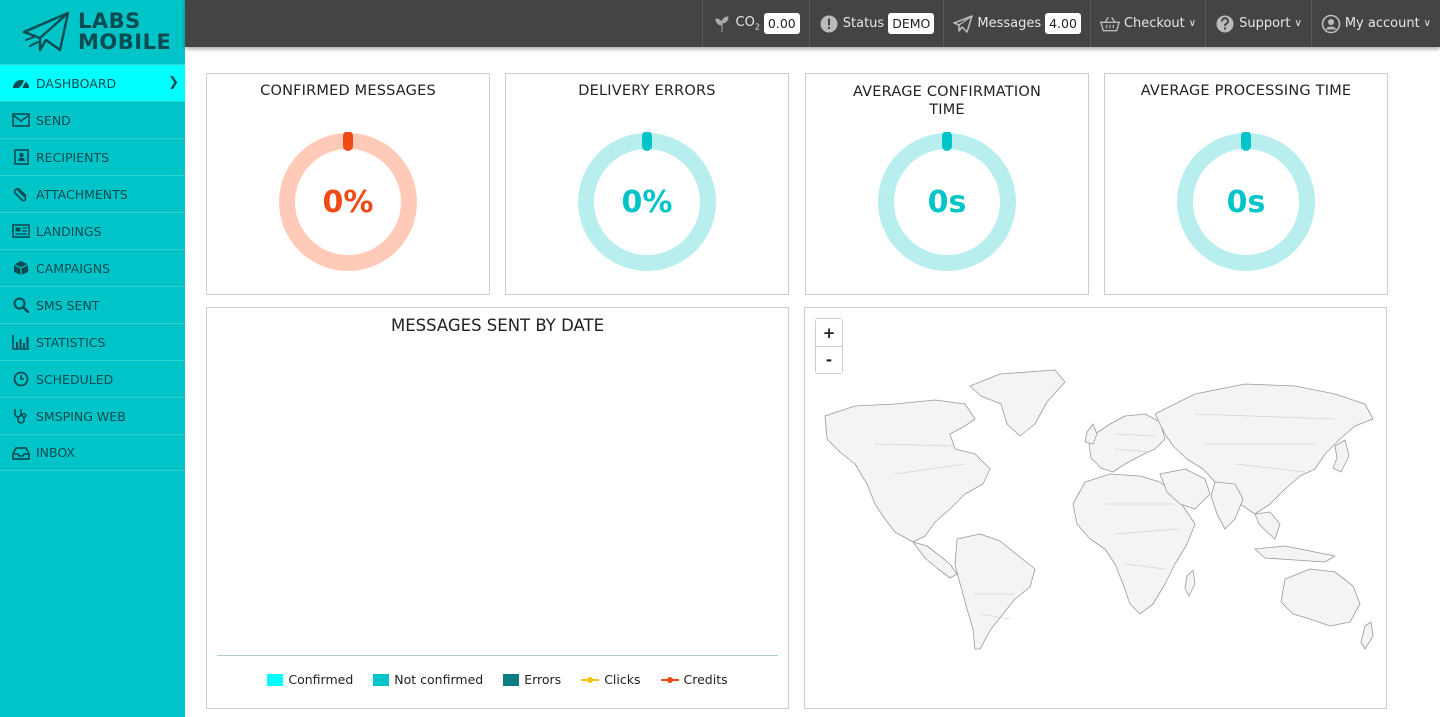  I want to click on legend-label: Clicks, so click(622, 679).